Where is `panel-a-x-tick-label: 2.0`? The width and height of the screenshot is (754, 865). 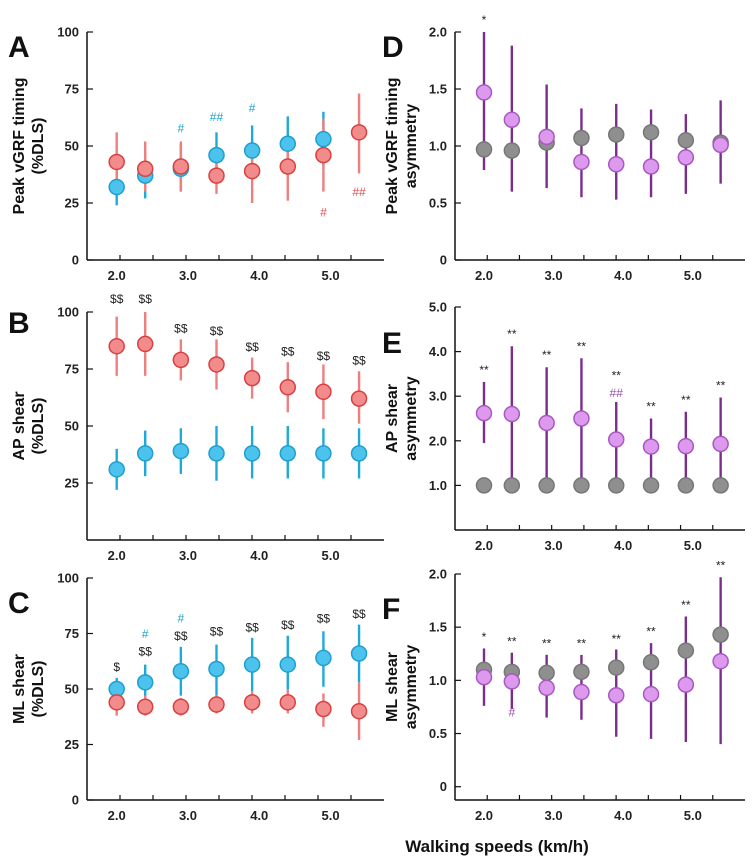 panel-a-x-tick-label: 2.0 is located at coordinates (117, 275).